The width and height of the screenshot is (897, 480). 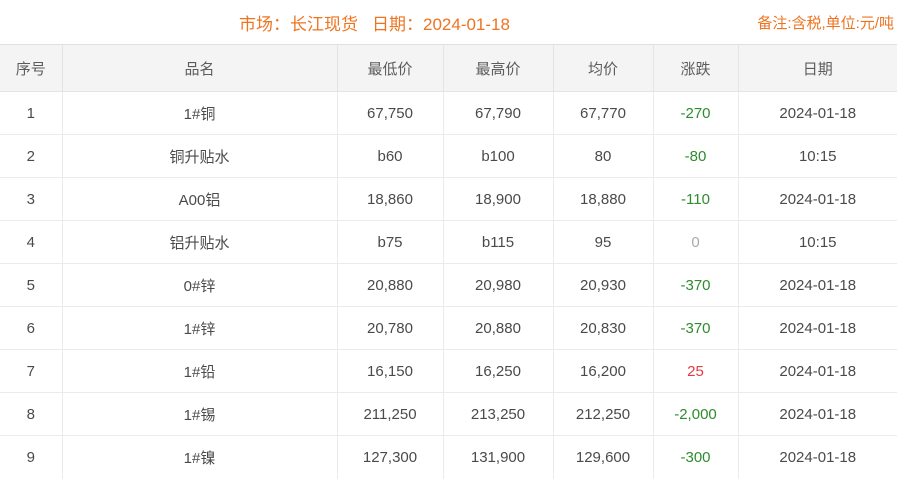 What do you see at coordinates (200, 414) in the screenshot?
I see `cell-product-name: 1#锡` at bounding box center [200, 414].